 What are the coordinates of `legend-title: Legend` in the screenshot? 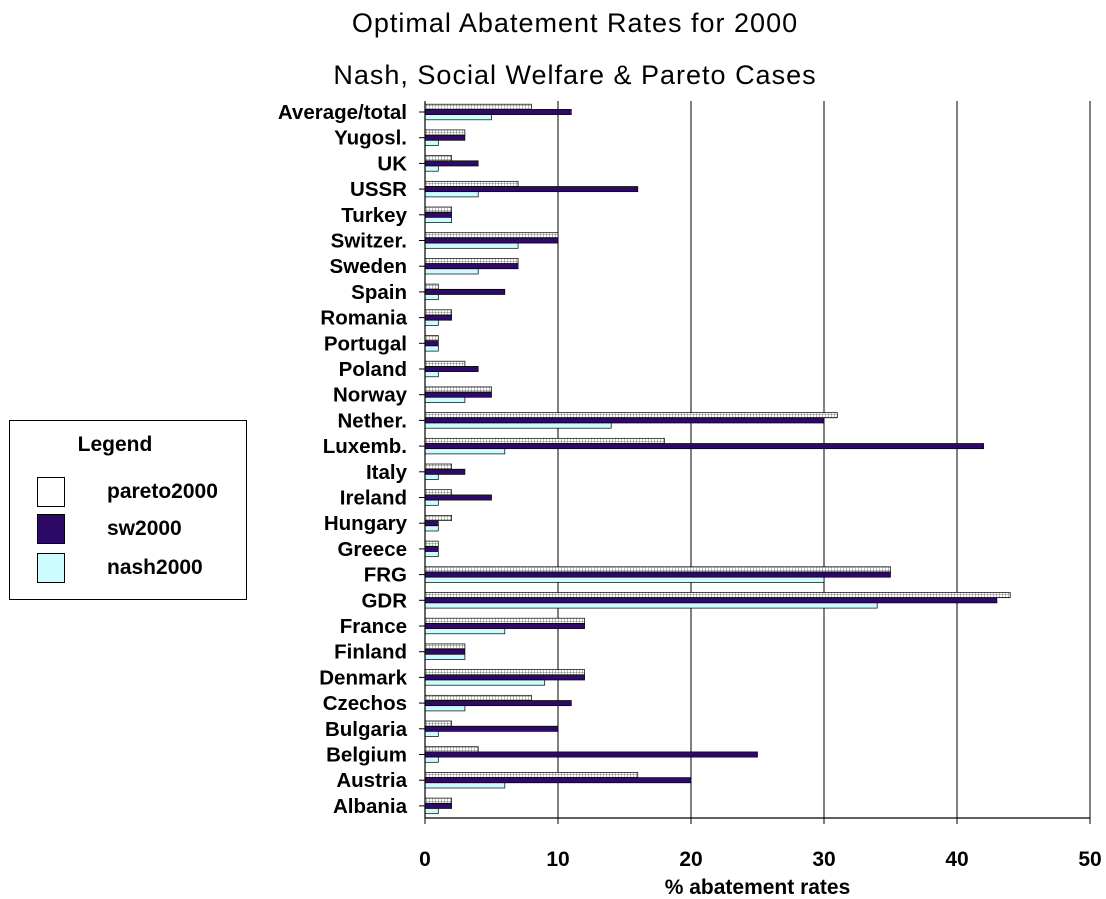 It's located at (115, 444).